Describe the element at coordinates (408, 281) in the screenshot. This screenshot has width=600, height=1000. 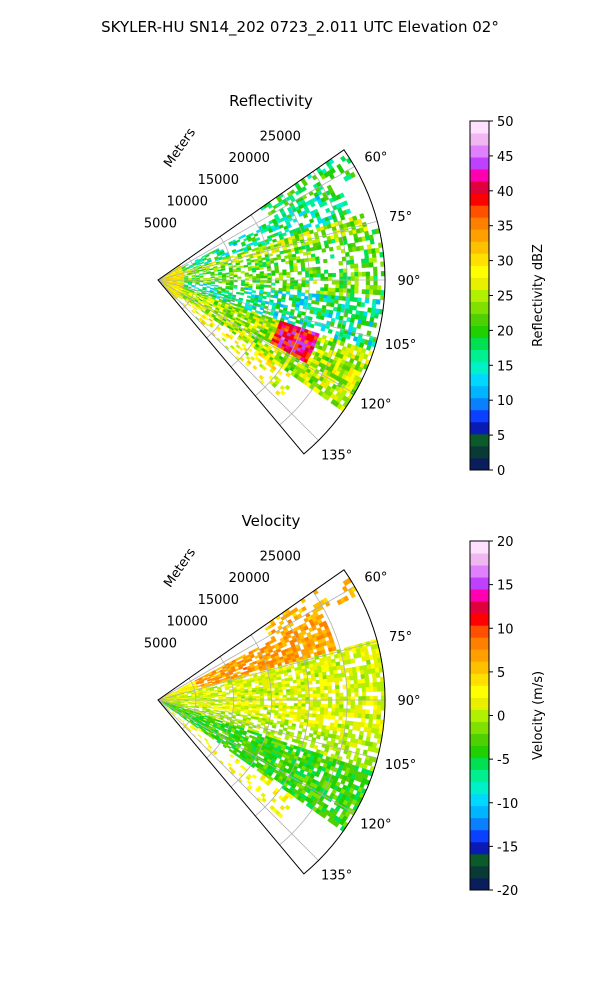
I see `azimuth-tick-label: 90°` at that location.